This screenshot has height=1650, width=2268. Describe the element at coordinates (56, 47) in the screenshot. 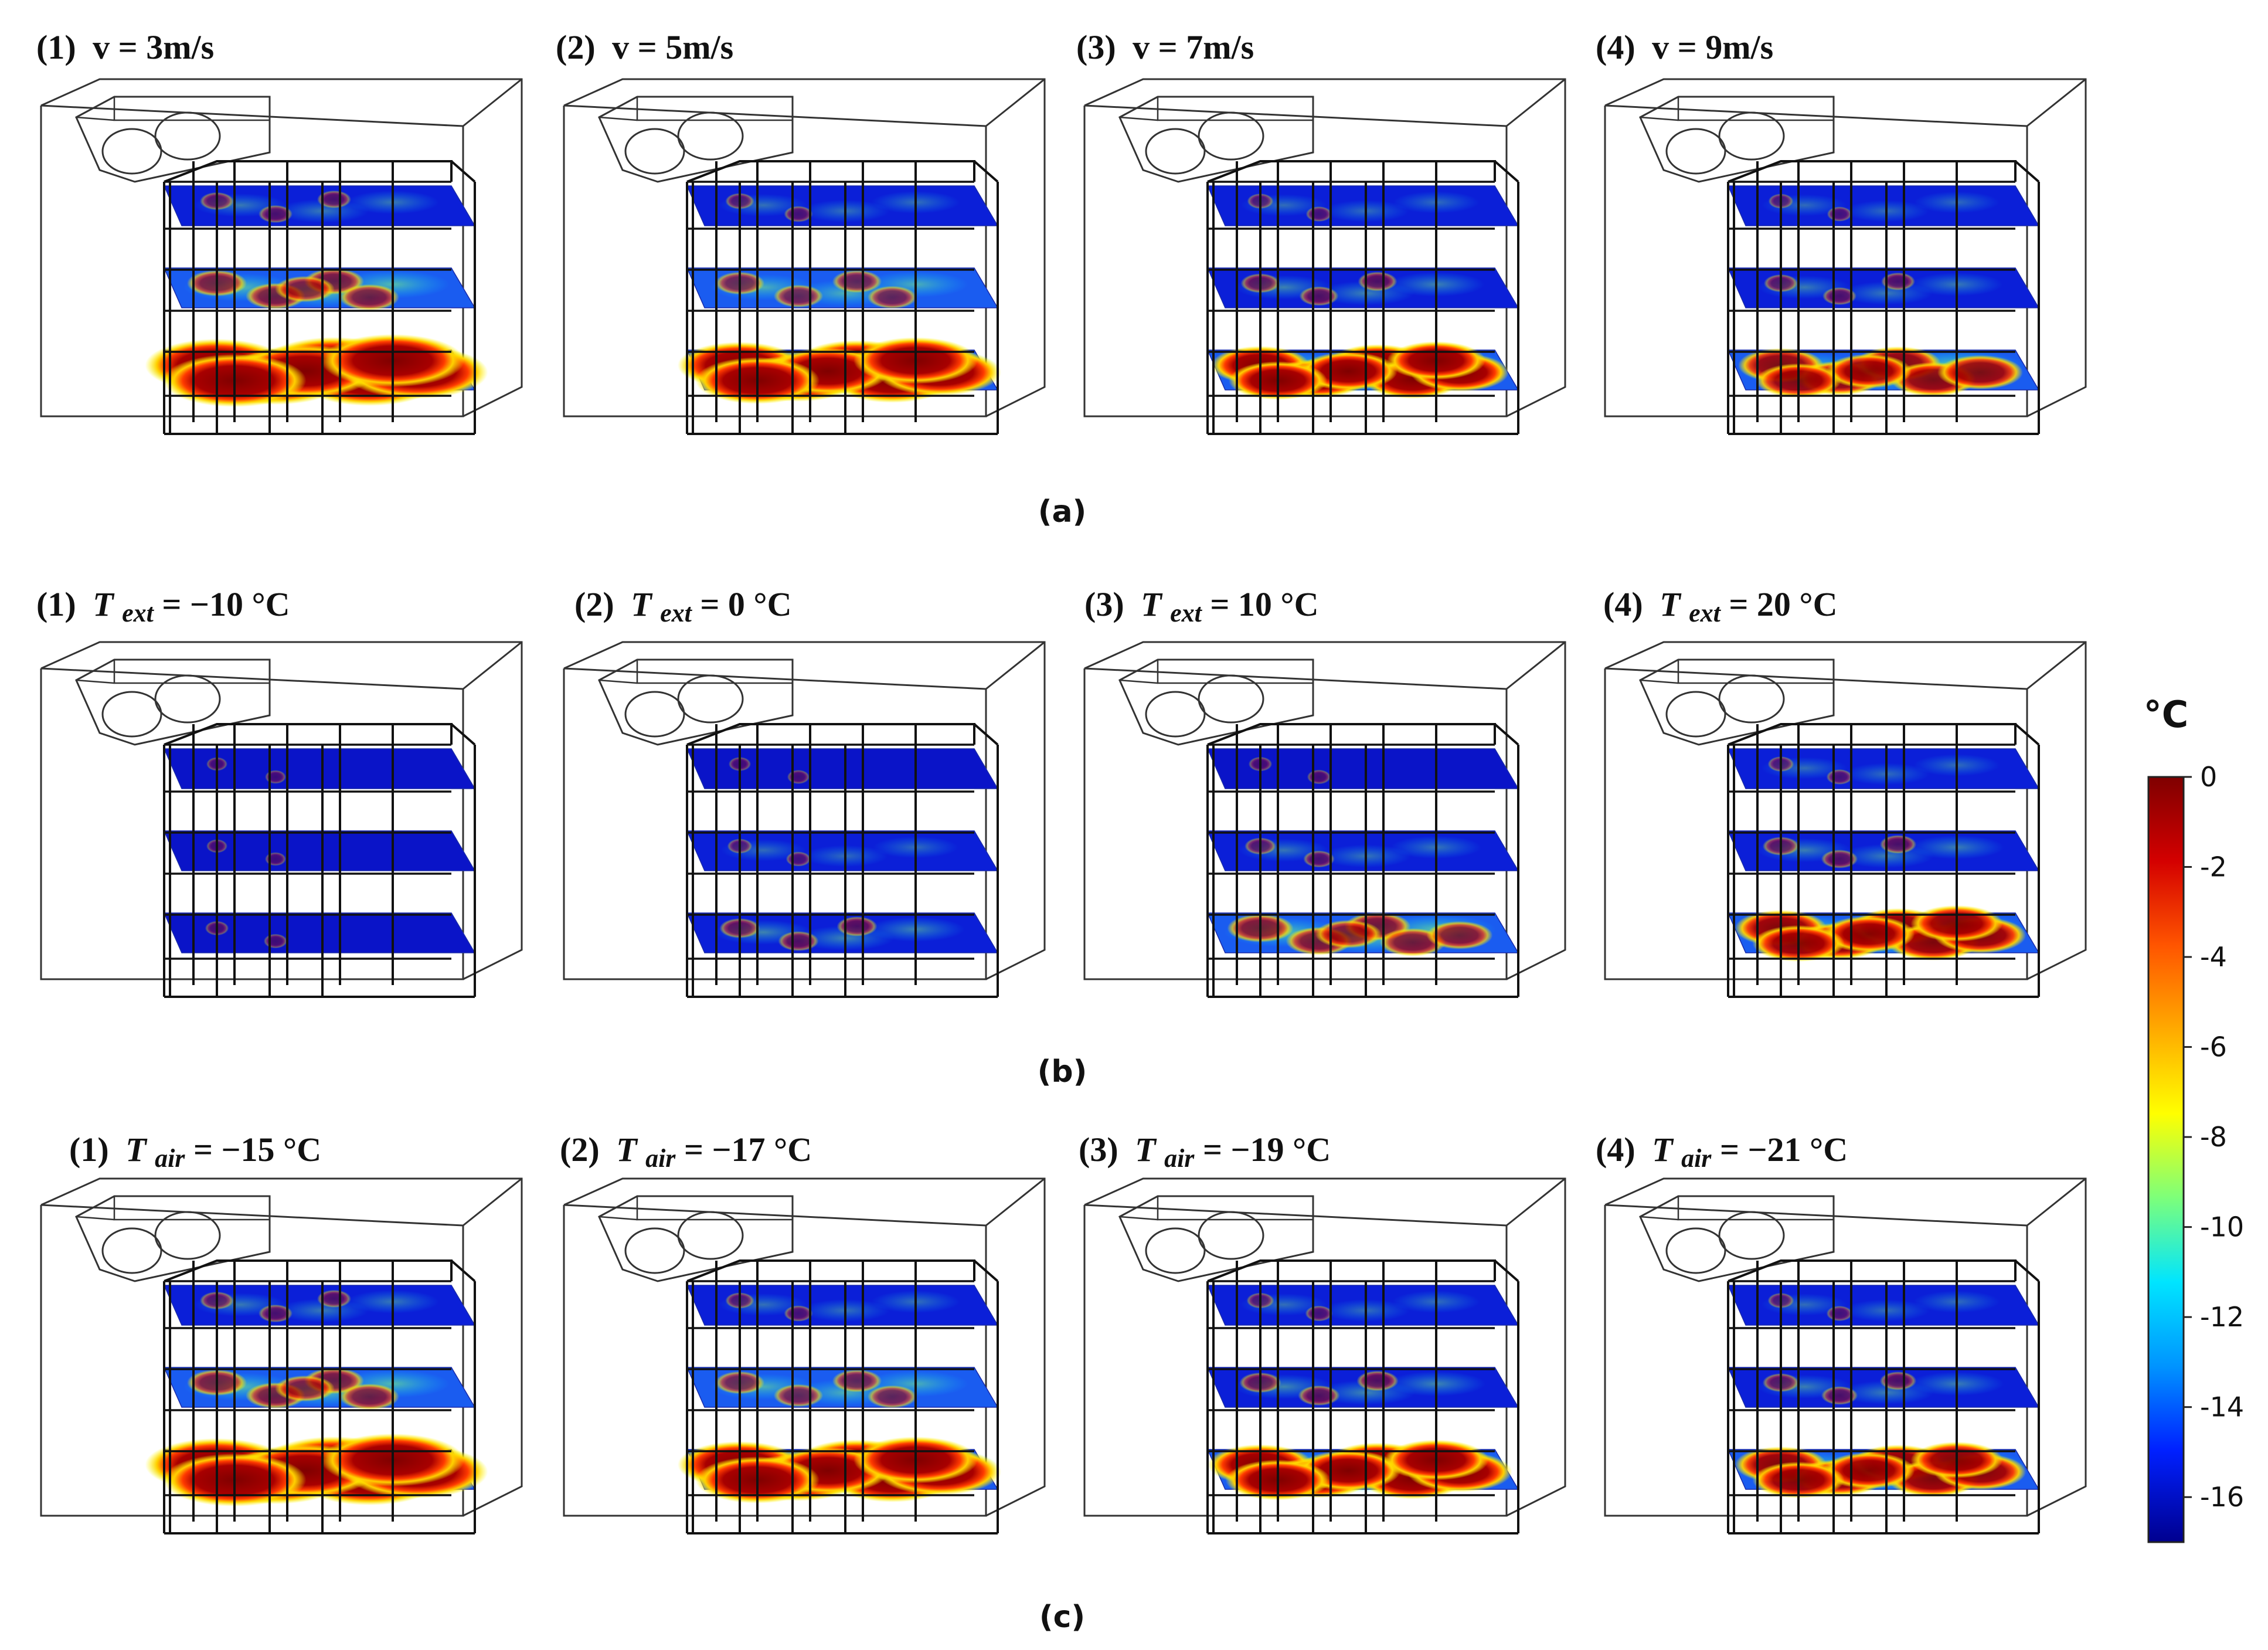

I see `panel-num: (1)` at that location.